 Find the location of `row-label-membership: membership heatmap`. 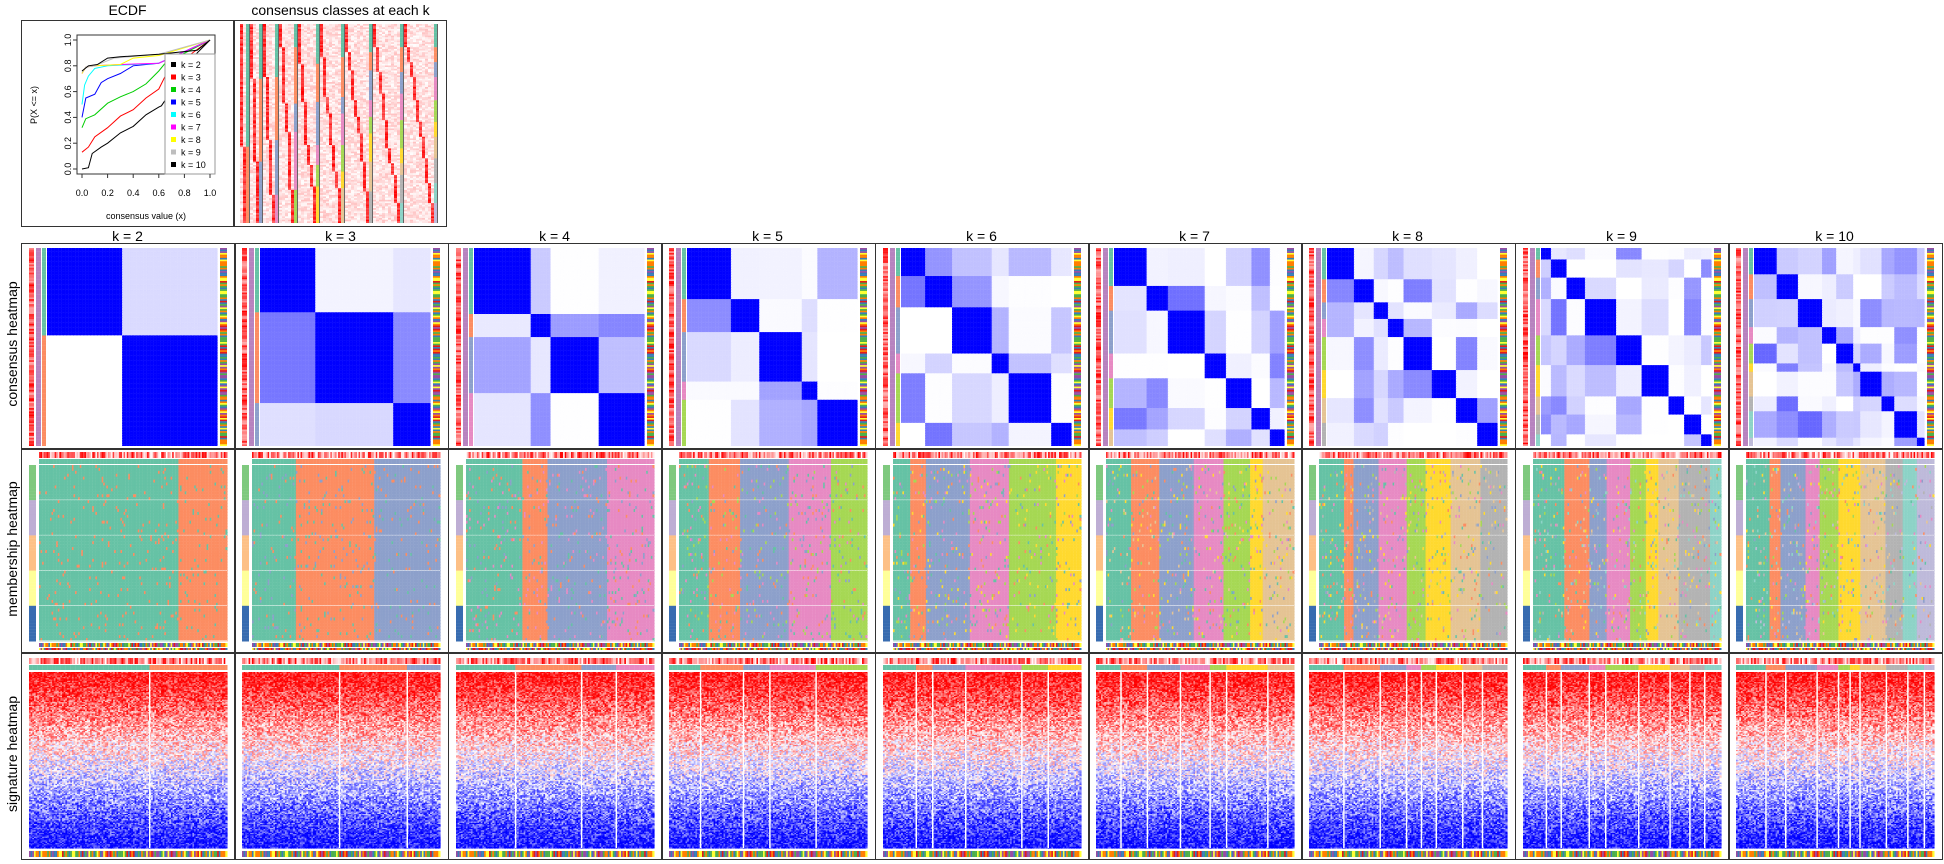

row-label-membership: membership heatmap is located at coordinates (12, 549).